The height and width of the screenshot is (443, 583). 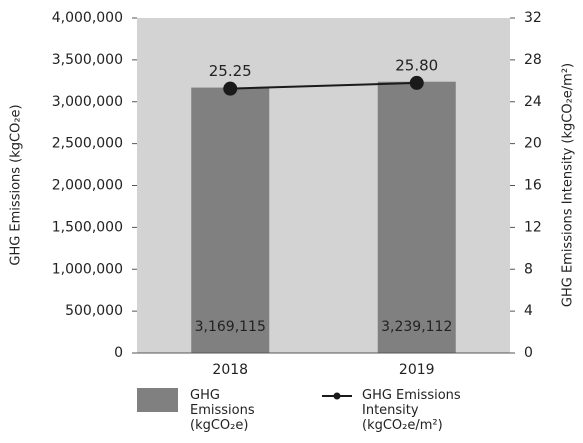 What do you see at coordinates (87, 227) in the screenshot?
I see `y-tick-label: 1,500,000` at bounding box center [87, 227].